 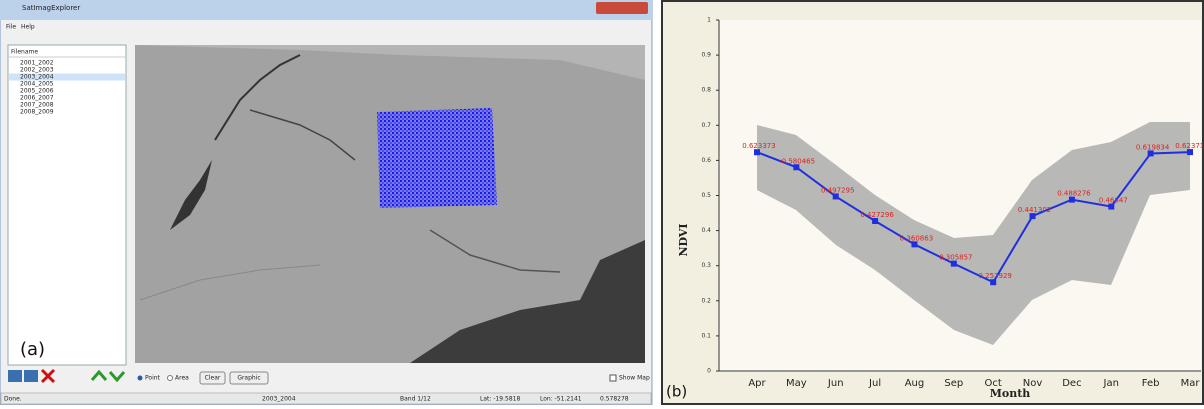 I want to click on data-label: 0.252929, so click(x=994, y=276).